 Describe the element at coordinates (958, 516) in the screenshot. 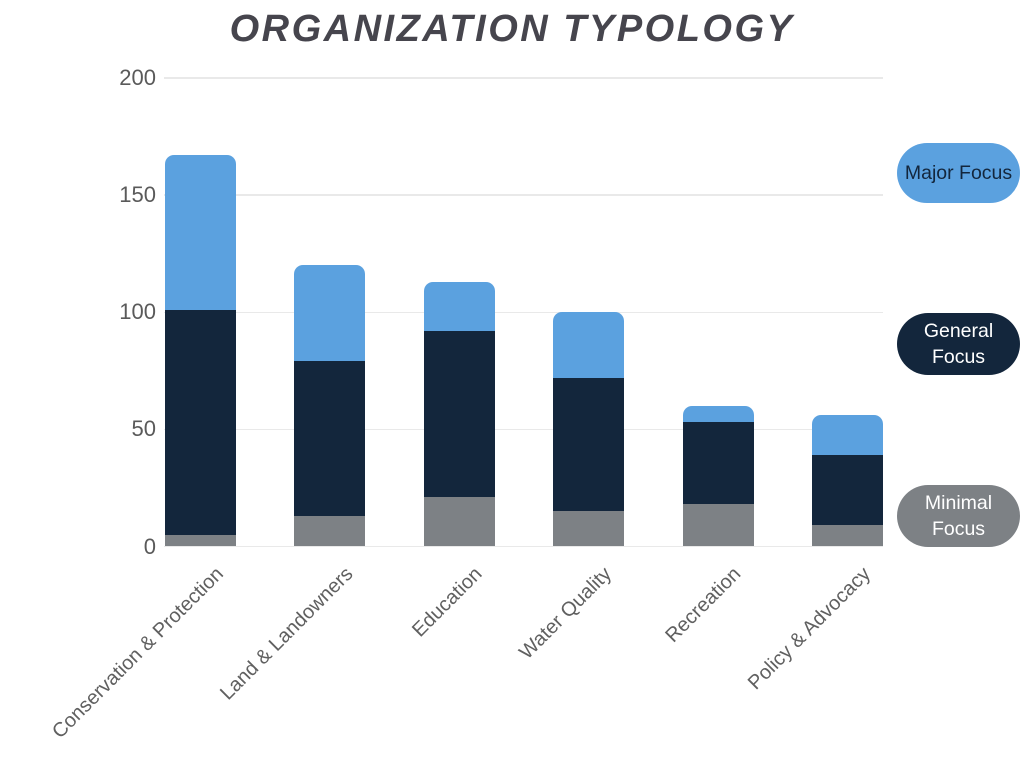

I see `legend-pill-minimal-focus: Minimal Focus` at that location.